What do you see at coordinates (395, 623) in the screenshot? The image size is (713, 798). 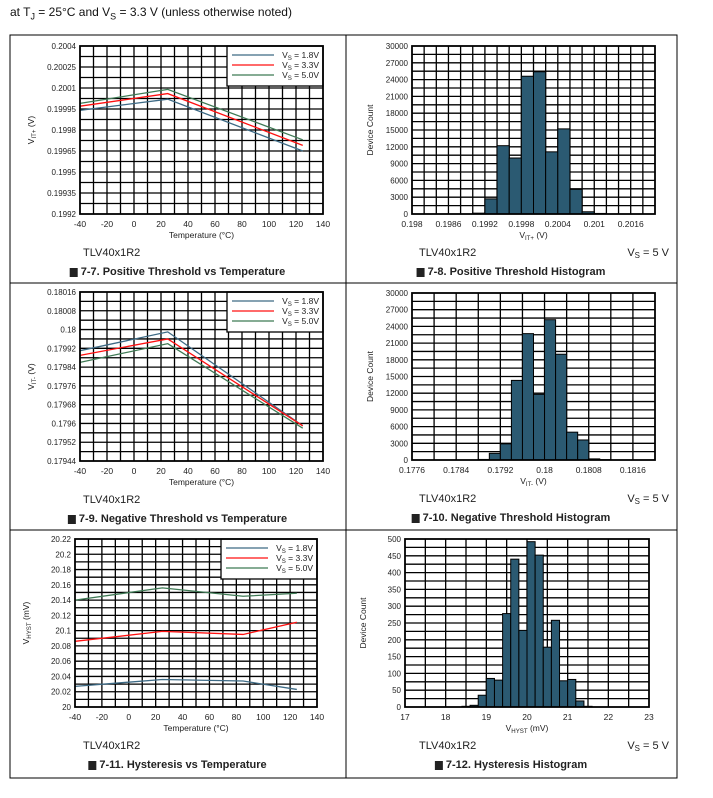 I see `y-tick-label: 250` at bounding box center [395, 623].